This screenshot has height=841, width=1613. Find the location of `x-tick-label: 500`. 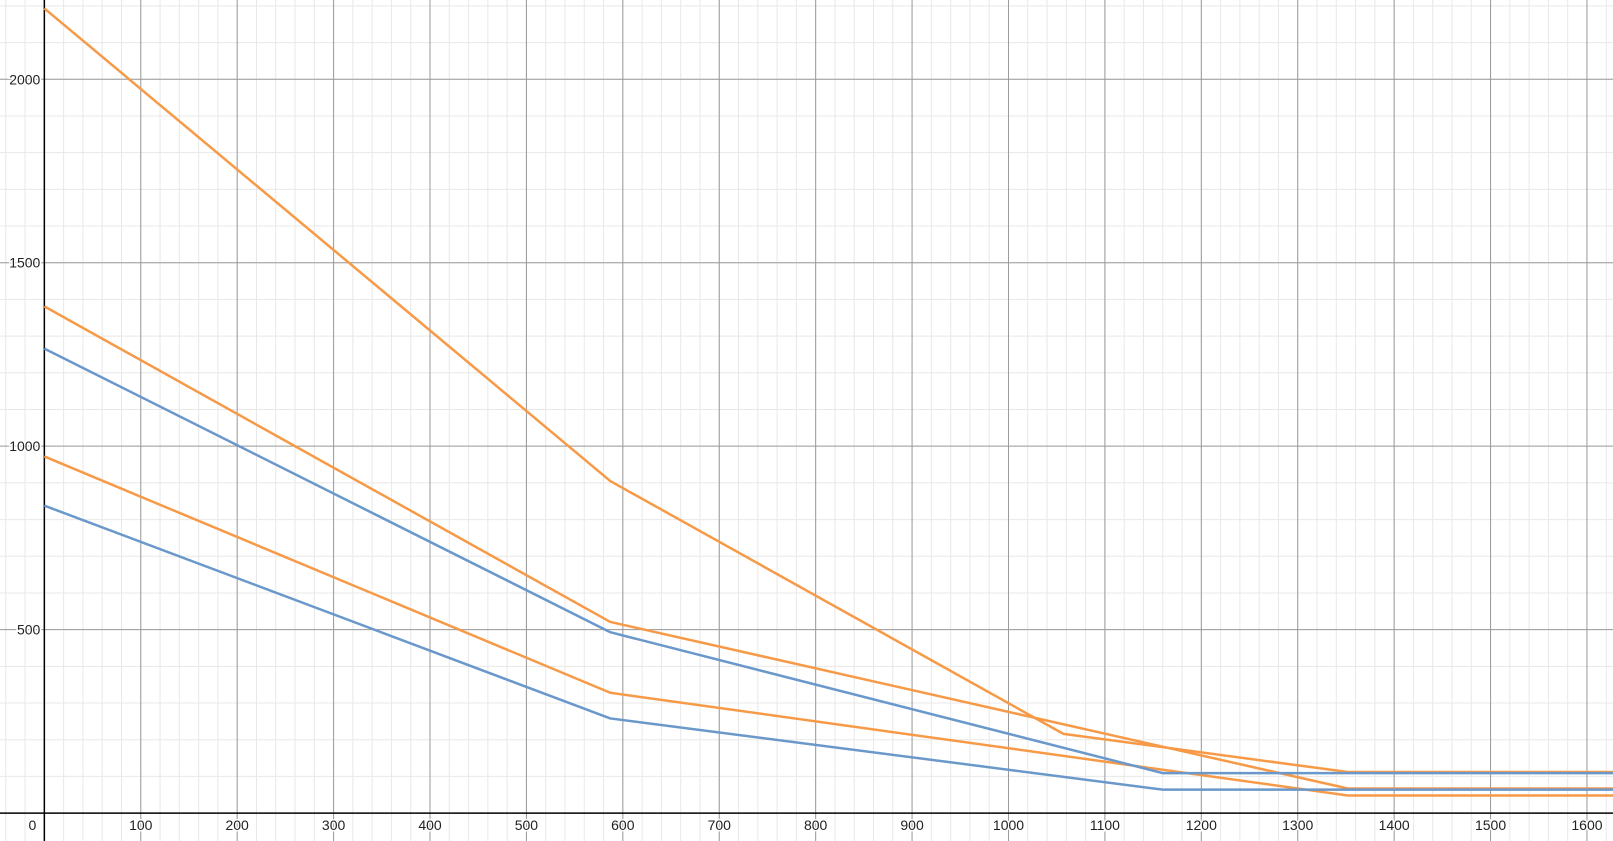

x-tick-label: 500 is located at coordinates (527, 825).